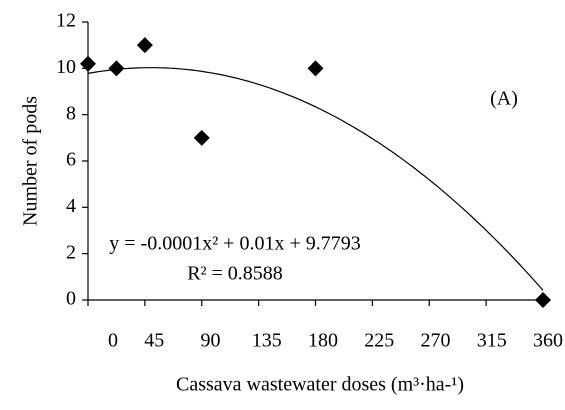 The width and height of the screenshot is (565, 410). What do you see at coordinates (31, 161) in the screenshot?
I see `y-axis-title: Number of pods` at bounding box center [31, 161].